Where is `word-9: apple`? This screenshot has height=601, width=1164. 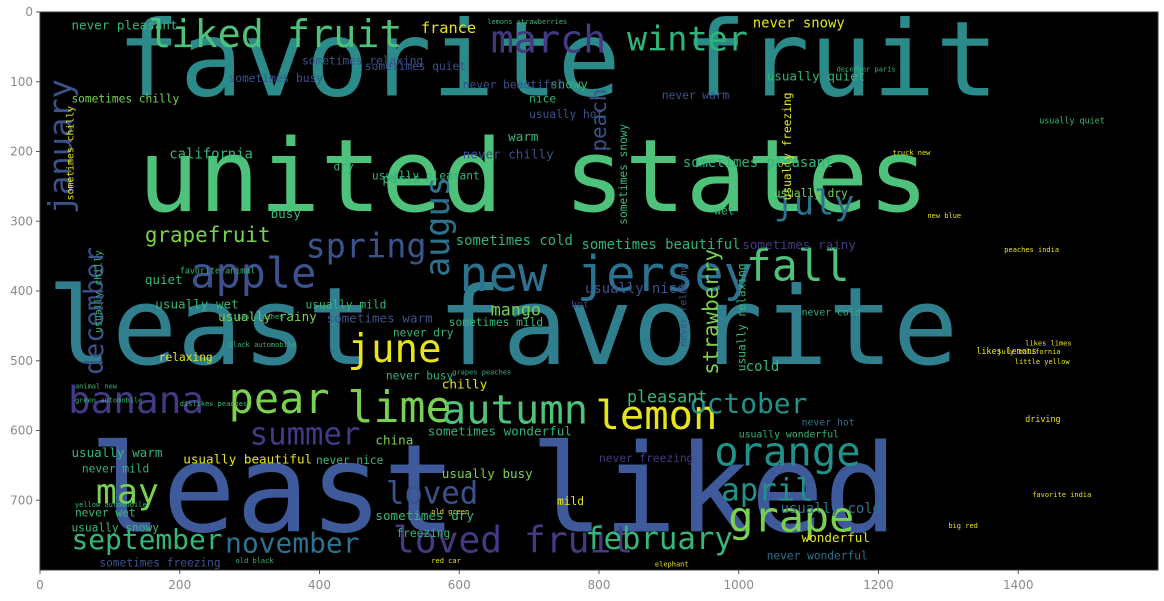
word-9: apple is located at coordinates (253, 273).